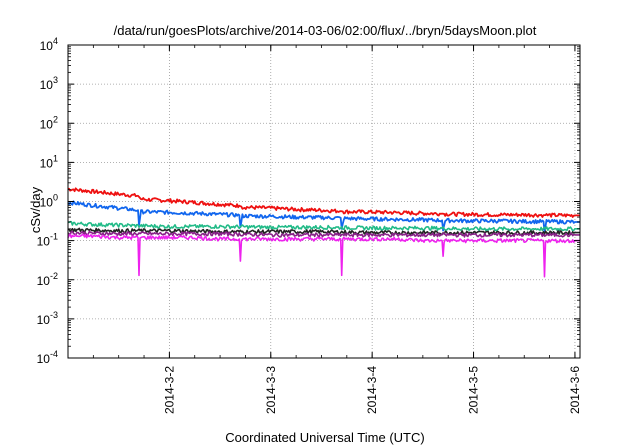  Describe the element at coordinates (49, 44) in the screenshot. I see `y-tick-label: 10⁴` at that location.